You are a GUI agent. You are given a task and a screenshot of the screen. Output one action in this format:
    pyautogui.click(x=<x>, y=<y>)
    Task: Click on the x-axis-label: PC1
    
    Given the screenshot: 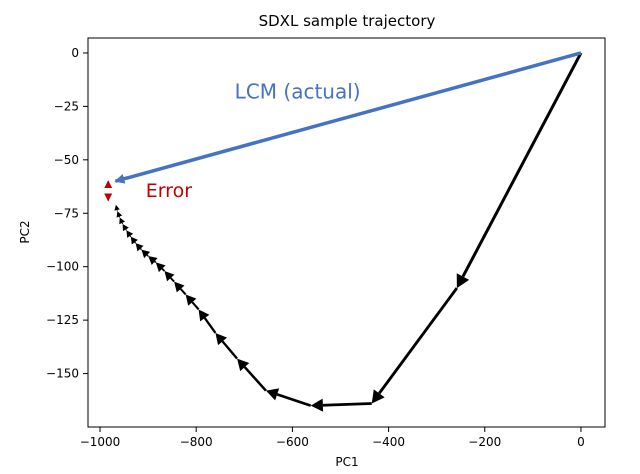 What is the action you would take?
    pyautogui.click(x=346, y=462)
    